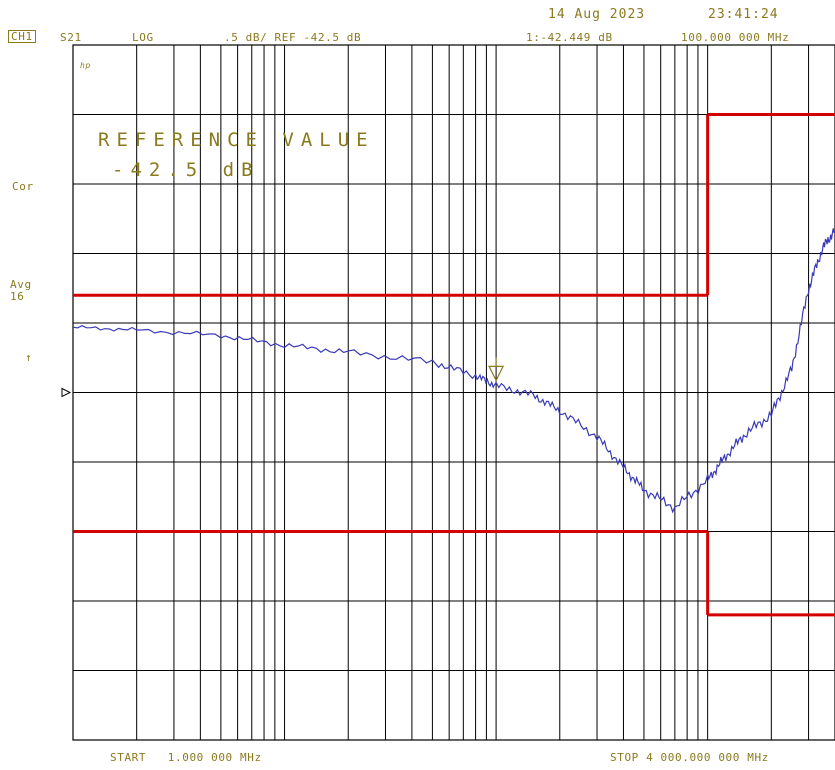 The height and width of the screenshot is (770, 835). Describe the element at coordinates (17, 296) in the screenshot. I see `averaging-count: 16` at that location.